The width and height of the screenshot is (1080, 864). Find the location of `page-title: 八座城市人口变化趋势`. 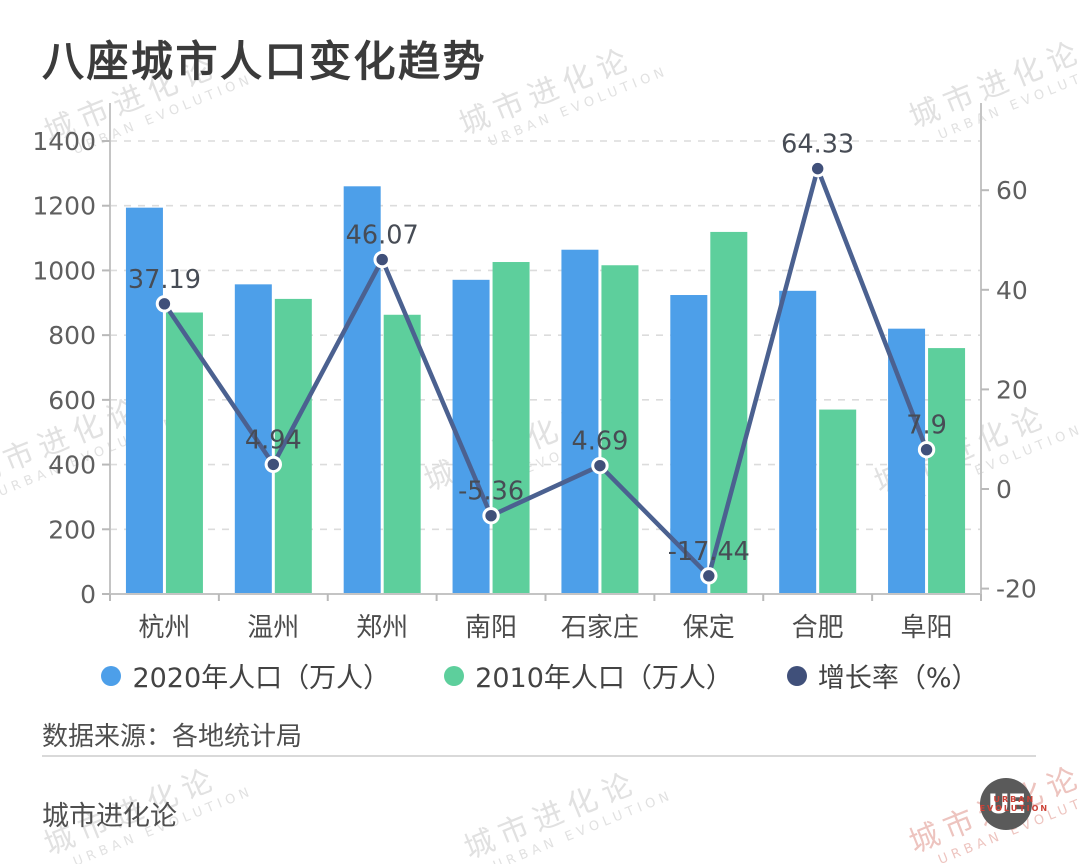

page-title: 八座城市人口变化趋势 is located at coordinates (265, 61).